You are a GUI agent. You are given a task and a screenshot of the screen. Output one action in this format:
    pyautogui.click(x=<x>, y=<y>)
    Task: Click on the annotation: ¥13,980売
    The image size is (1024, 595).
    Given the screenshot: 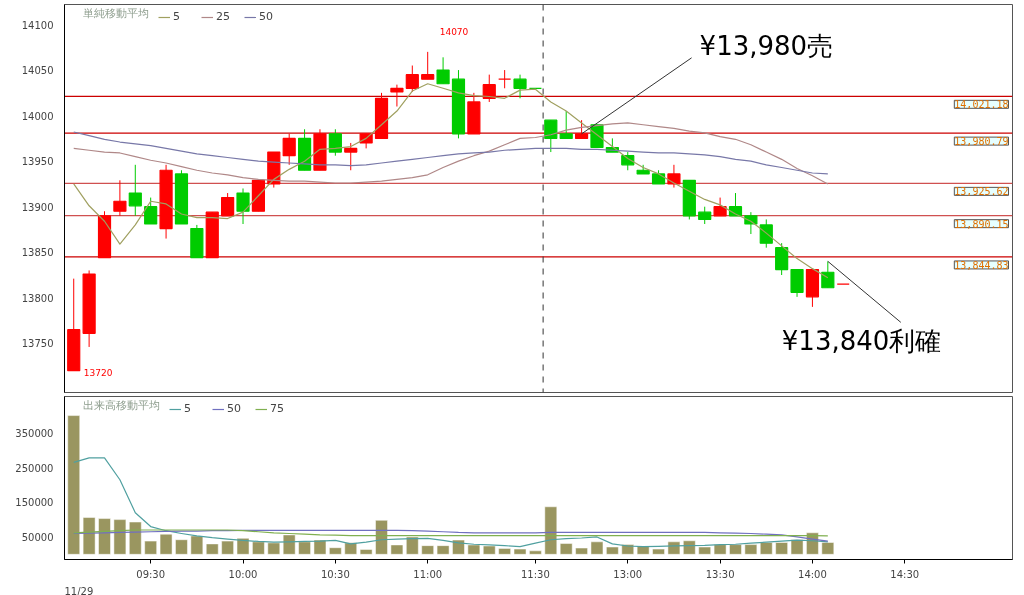 What is the action you would take?
    pyautogui.click(x=766, y=45)
    